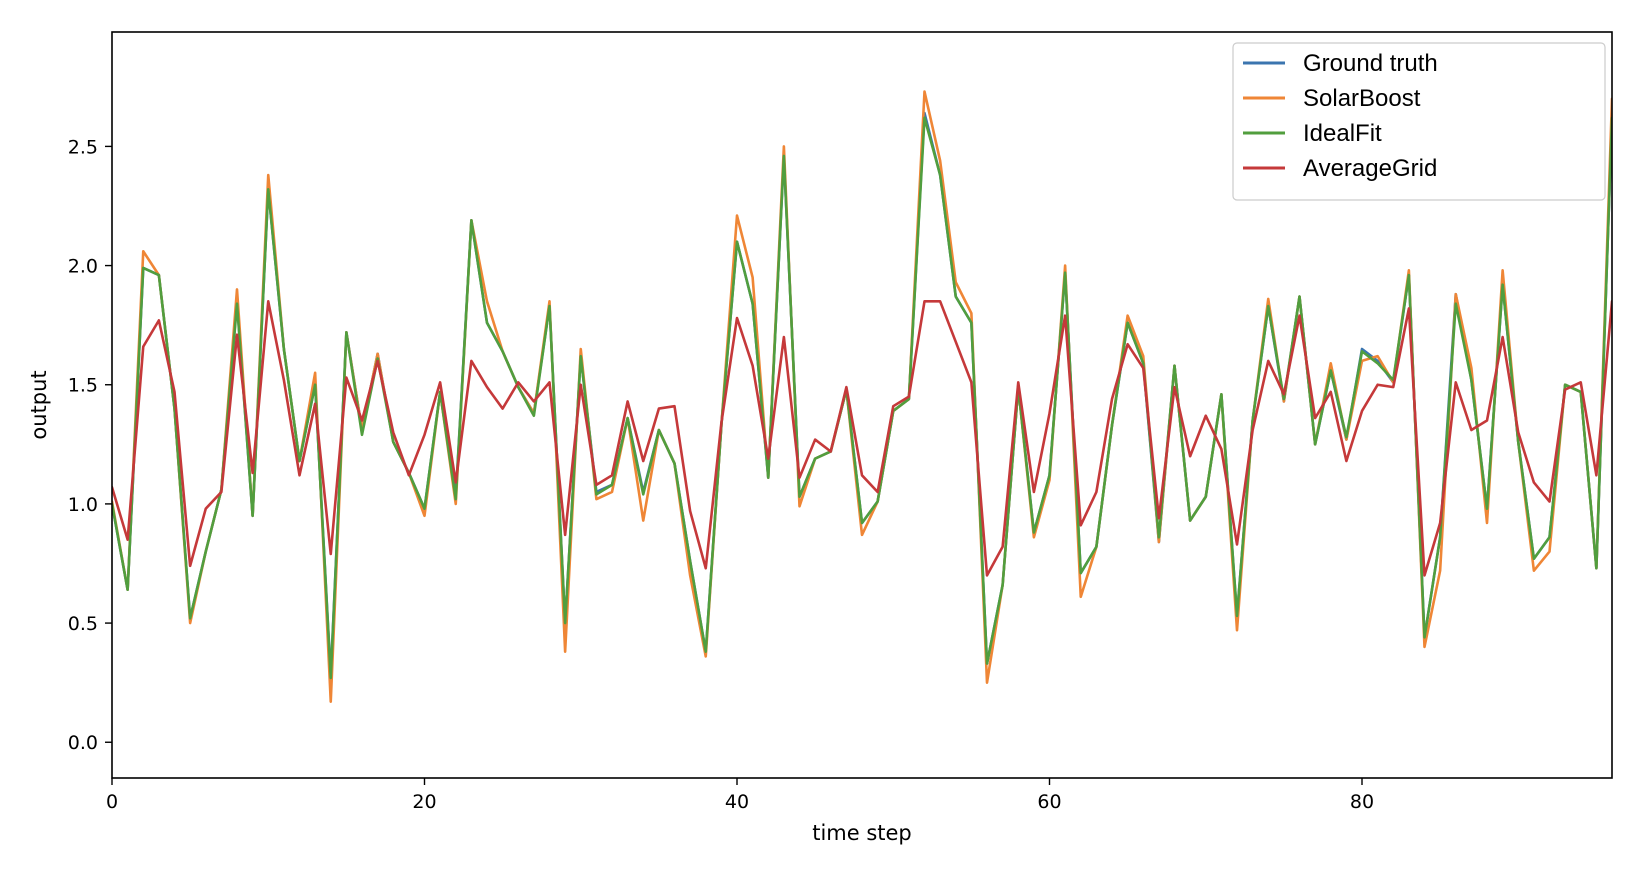  What do you see at coordinates (1370, 63) in the screenshot?
I see `legend-label-ground-truth: Ground truth` at bounding box center [1370, 63].